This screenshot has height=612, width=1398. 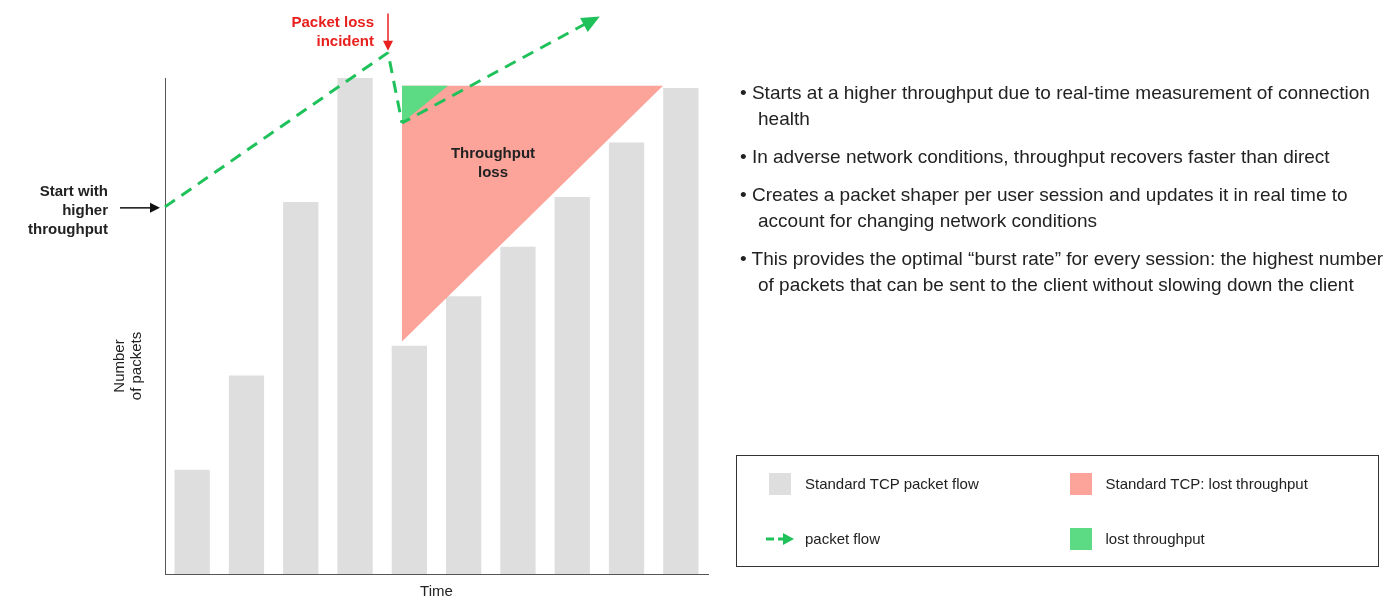 What do you see at coordinates (1035, 157) in the screenshot?
I see `text: • In adverse network conditions, throughput recovers faster than direct` at bounding box center [1035, 157].